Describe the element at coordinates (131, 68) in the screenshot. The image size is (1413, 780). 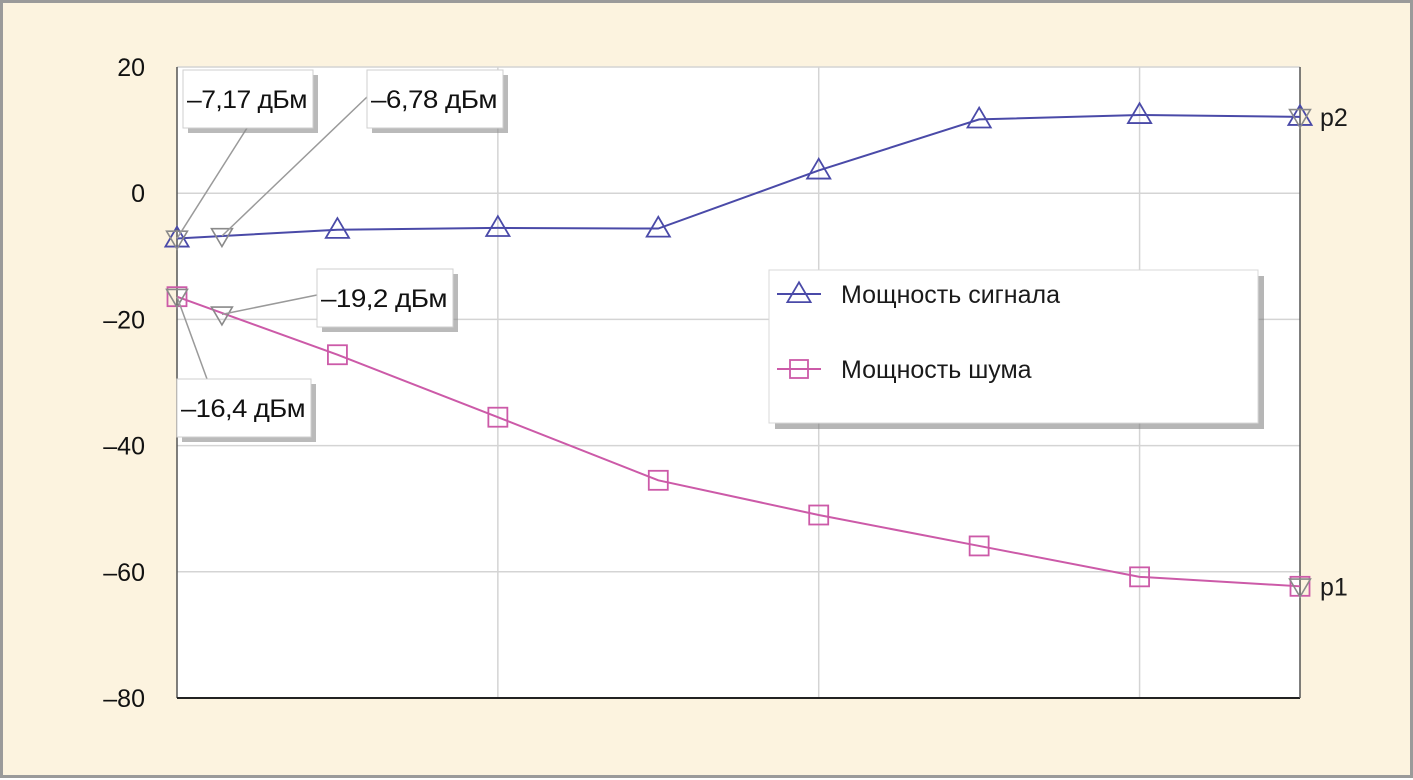
I see `y-tick-label: 20` at that location.